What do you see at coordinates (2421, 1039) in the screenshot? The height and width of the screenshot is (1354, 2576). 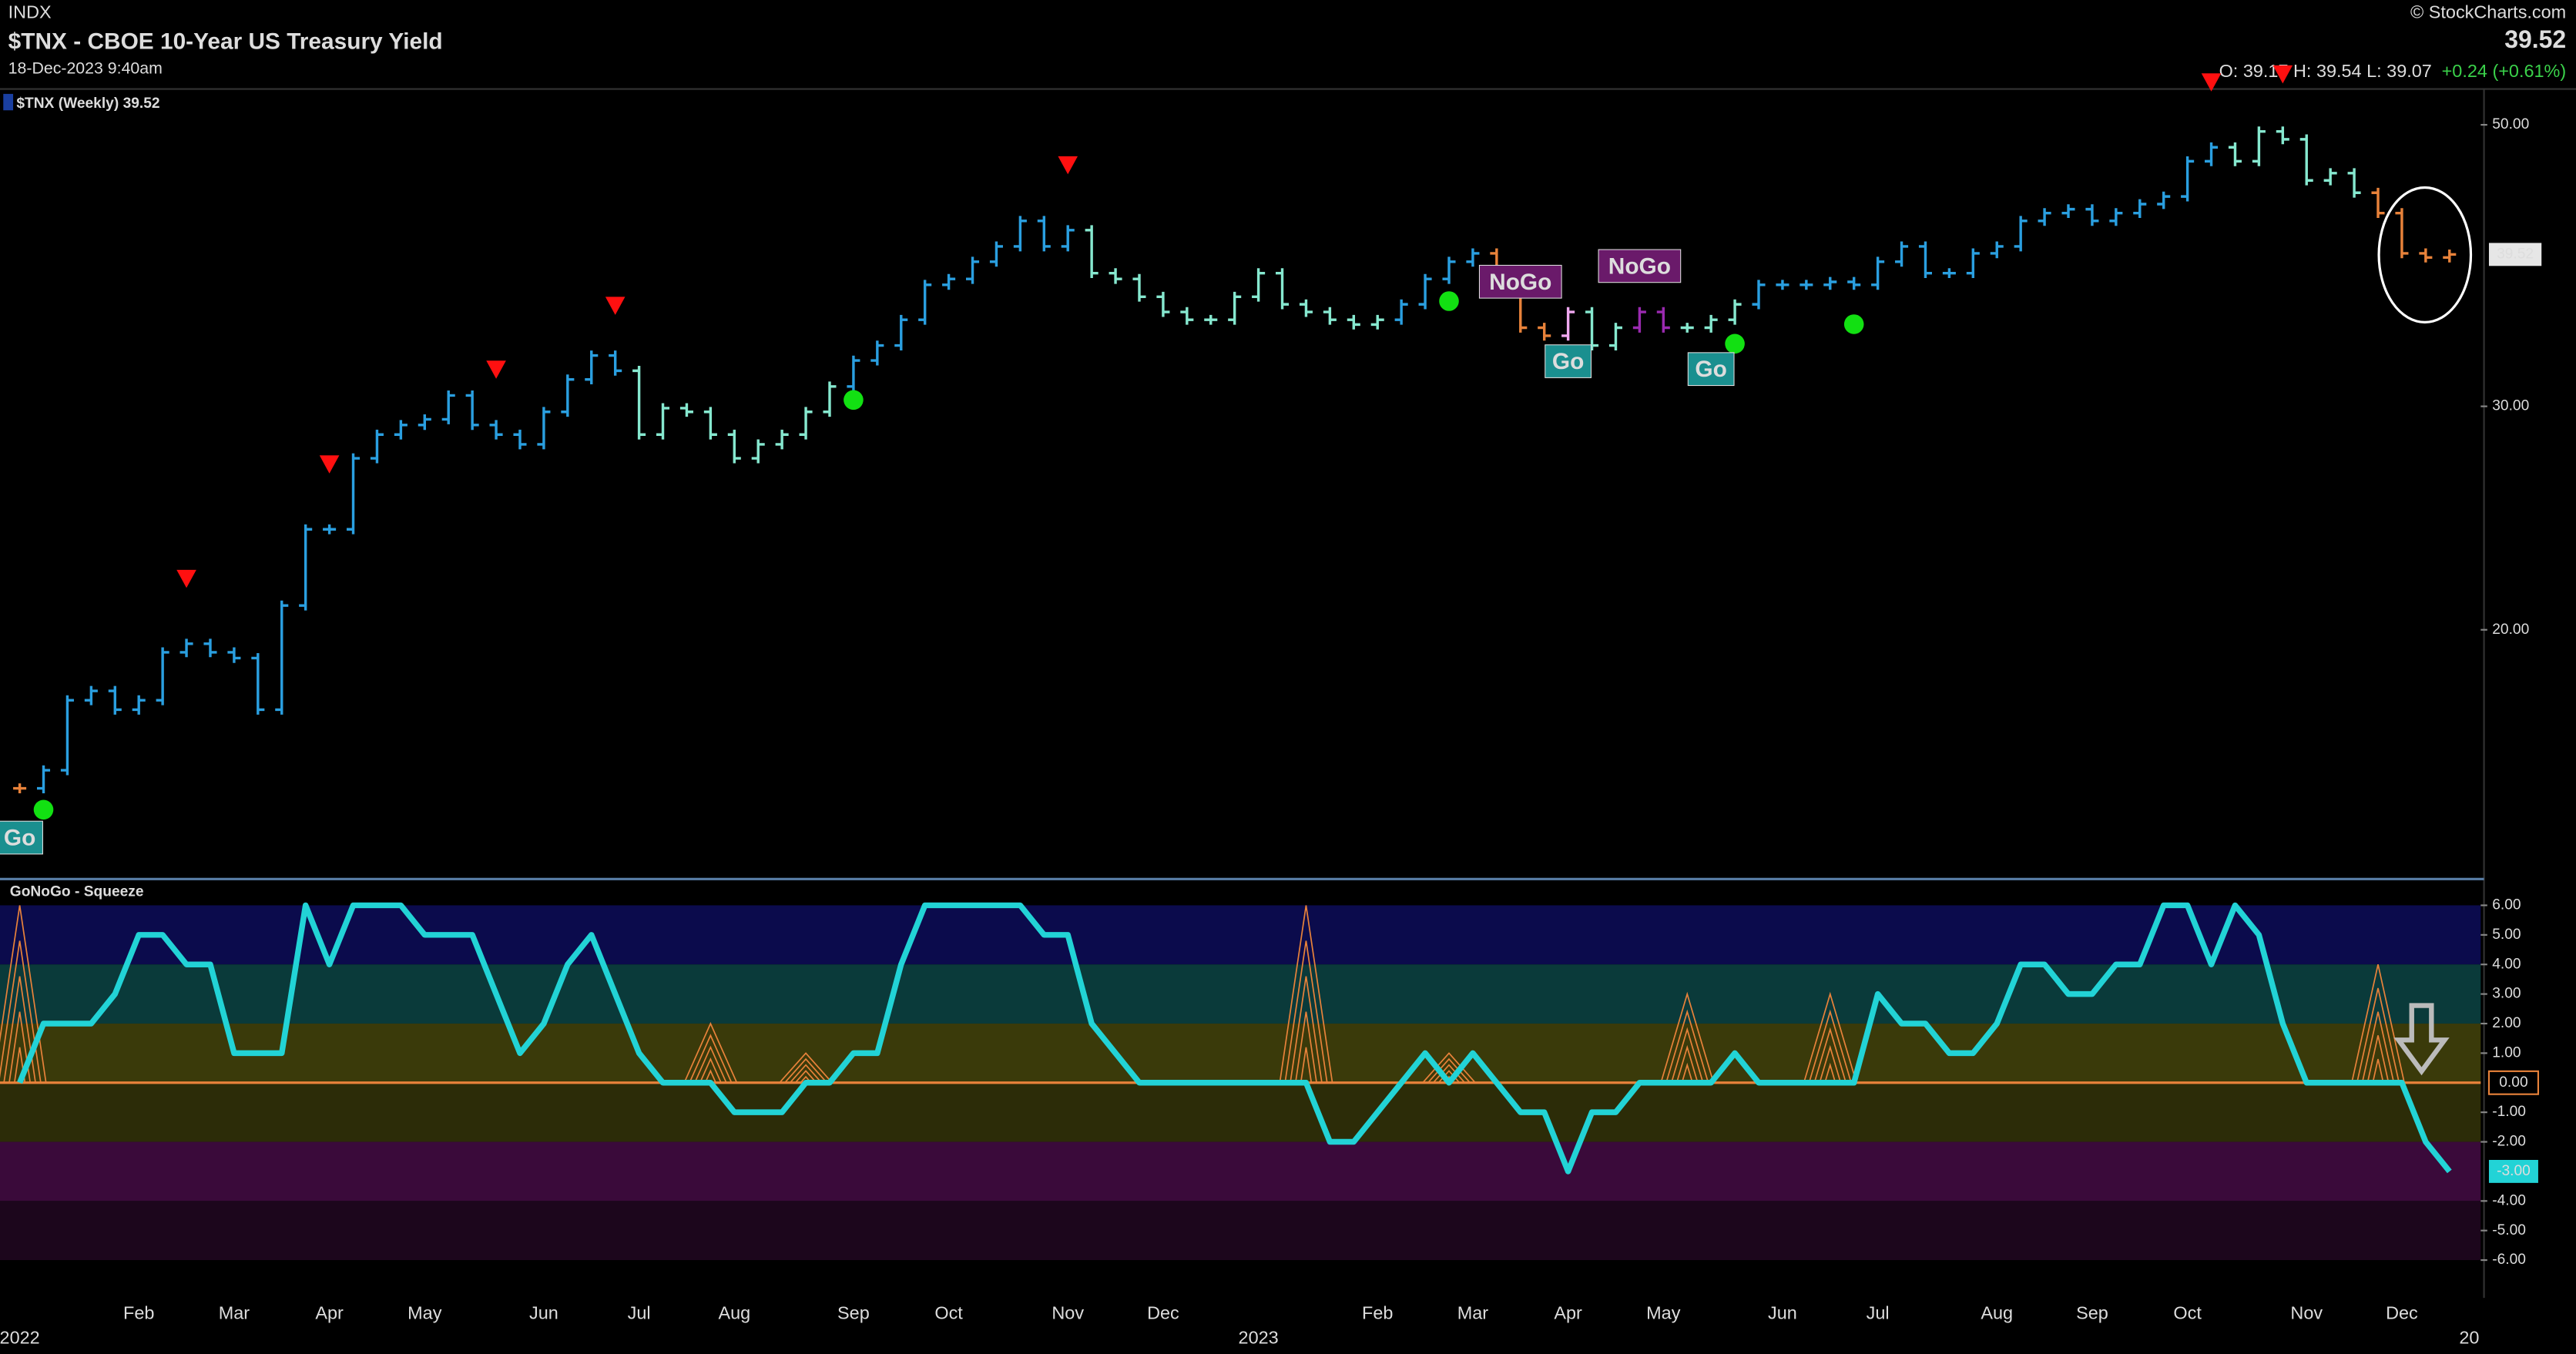 I see `down-arrow` at bounding box center [2421, 1039].